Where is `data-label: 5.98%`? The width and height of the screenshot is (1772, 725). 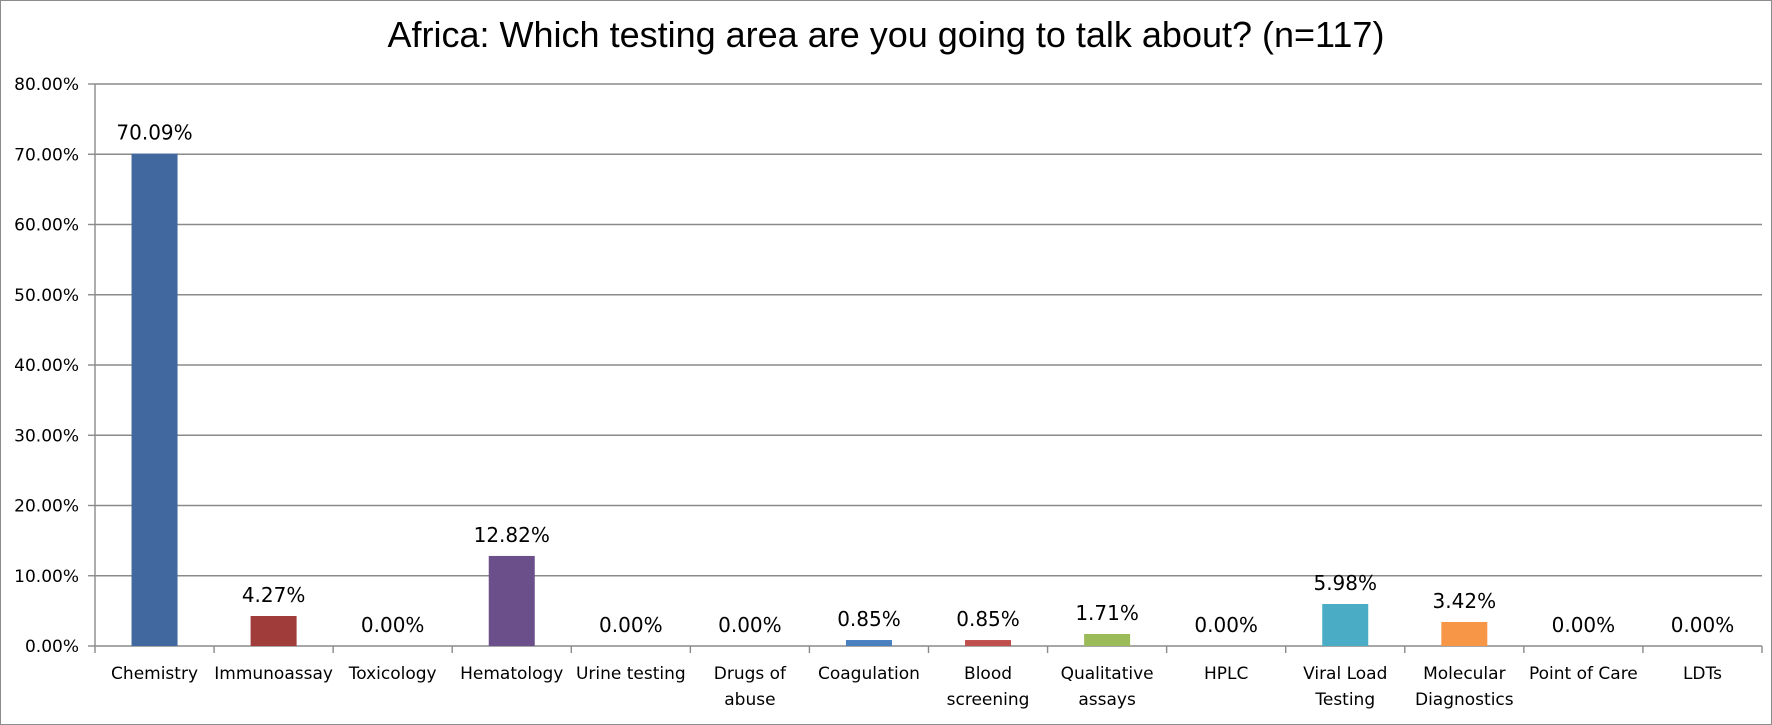 data-label: 5.98% is located at coordinates (1345, 583).